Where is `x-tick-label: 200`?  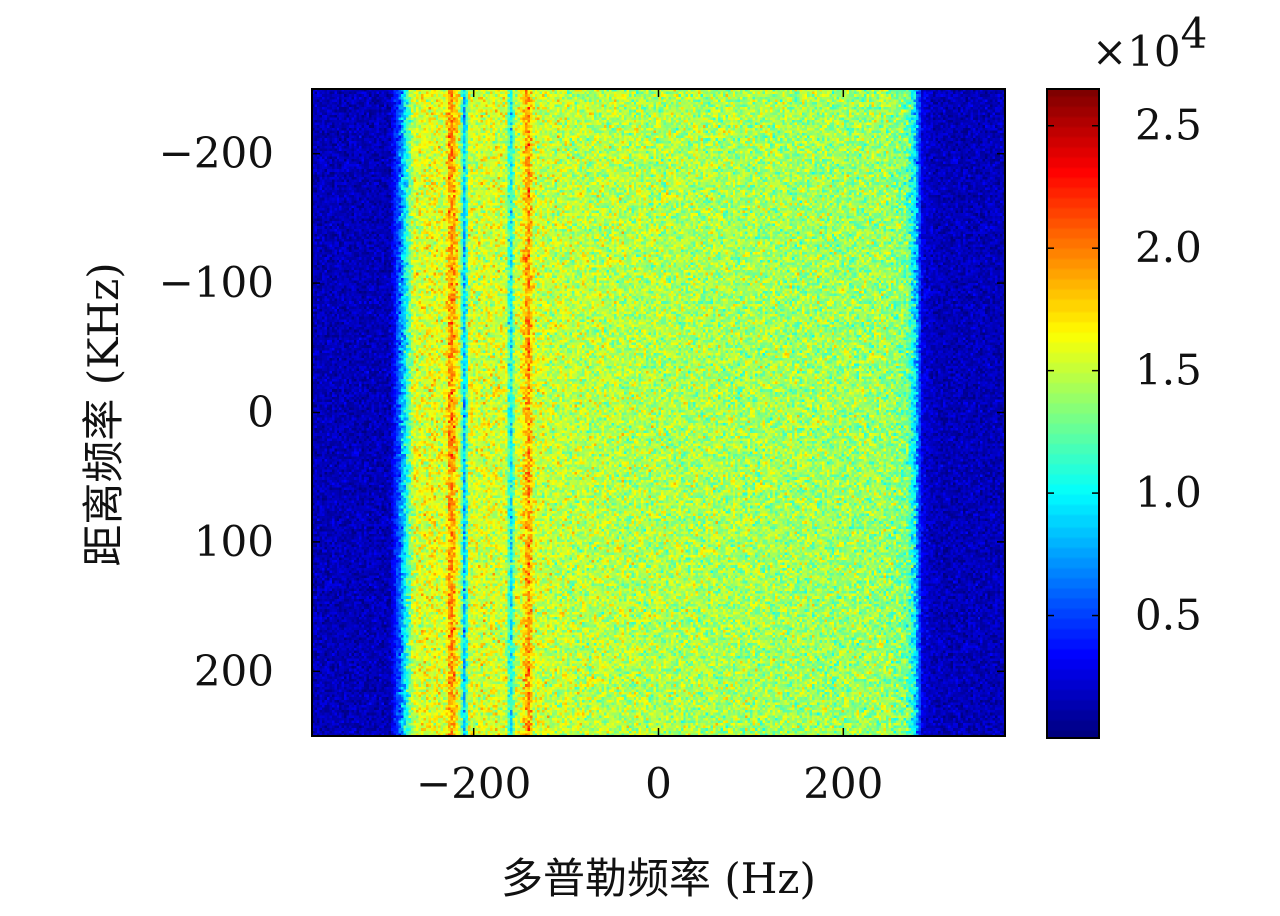 x-tick-label: 200 is located at coordinates (843, 783).